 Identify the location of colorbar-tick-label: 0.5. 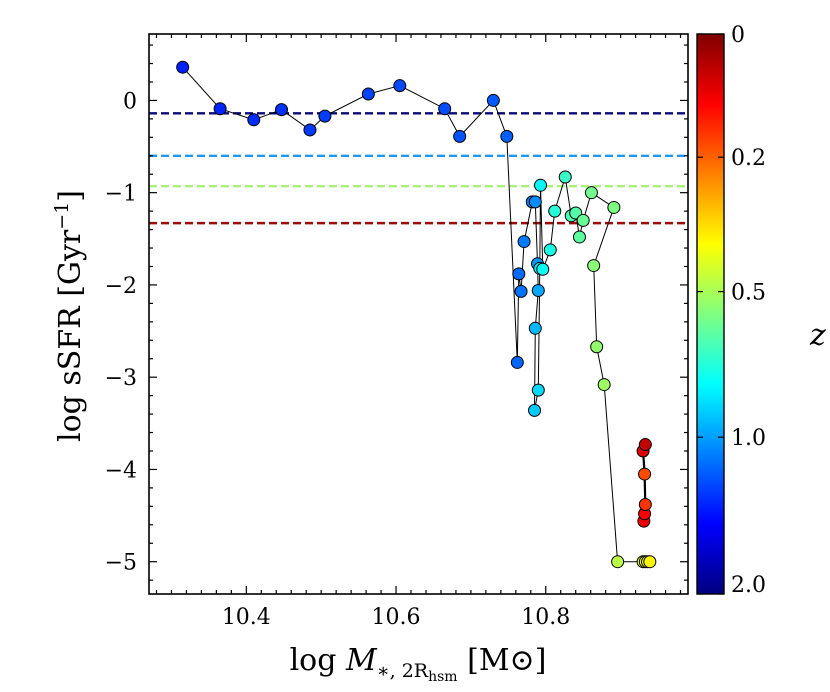
(748, 293).